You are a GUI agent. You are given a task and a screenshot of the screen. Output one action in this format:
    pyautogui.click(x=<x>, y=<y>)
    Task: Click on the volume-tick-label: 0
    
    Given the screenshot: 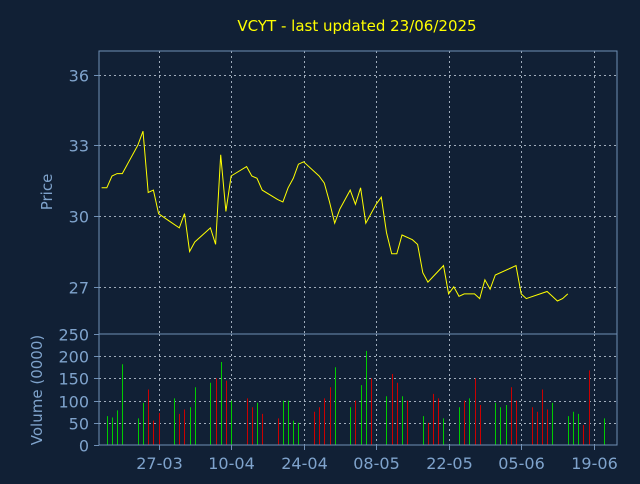 What is the action you would take?
    pyautogui.click(x=84, y=446)
    